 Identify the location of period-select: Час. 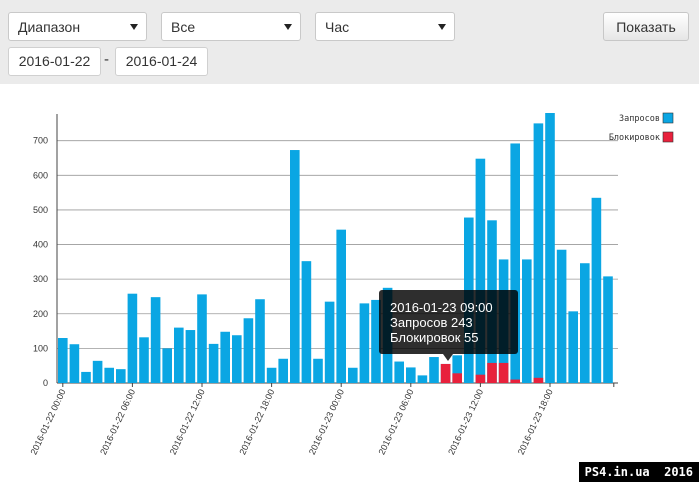
(385, 26).